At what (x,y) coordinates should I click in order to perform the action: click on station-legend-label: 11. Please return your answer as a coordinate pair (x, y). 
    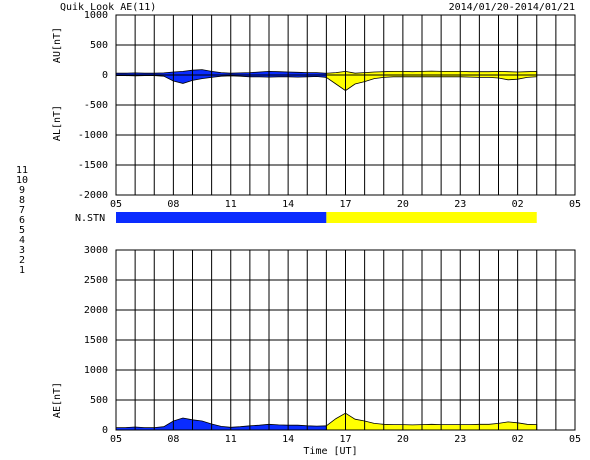
    Looking at the image, I should click on (22, 170).